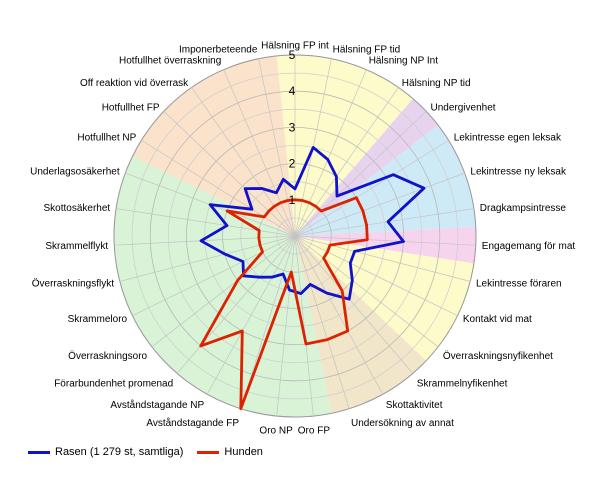 The height and width of the screenshot is (480, 600). Describe the element at coordinates (292, 91) in the screenshot. I see `tick-label-4: 4` at that location.